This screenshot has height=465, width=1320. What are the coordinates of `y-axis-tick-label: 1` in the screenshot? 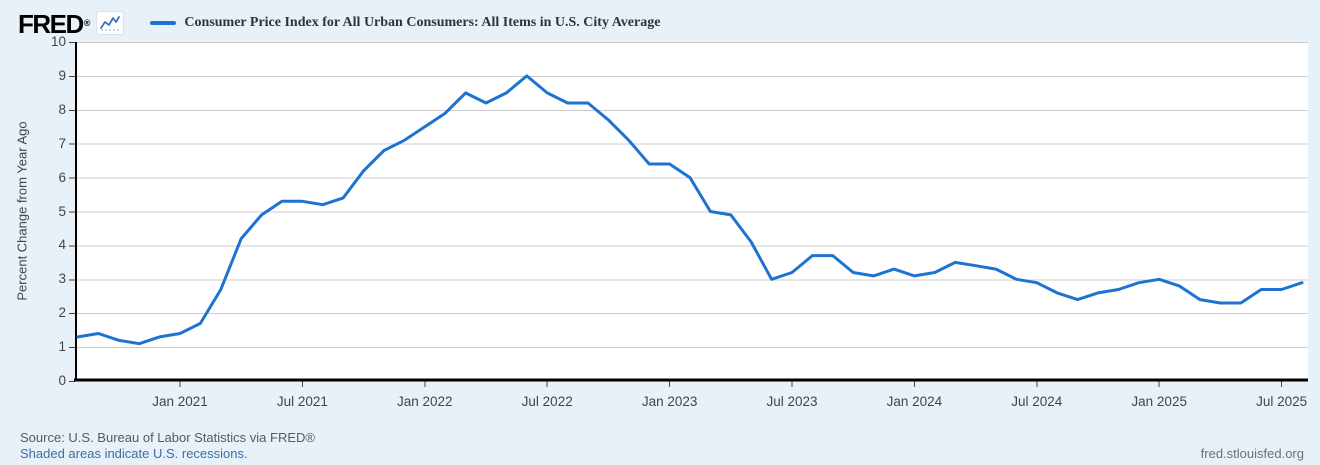 It's located at (62, 347).